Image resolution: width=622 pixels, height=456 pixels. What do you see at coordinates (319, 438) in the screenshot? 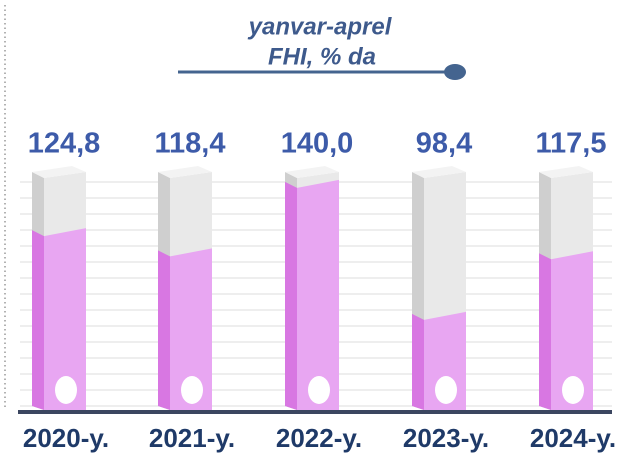
I see `x-tick-label: 2022-y.` at bounding box center [319, 438].